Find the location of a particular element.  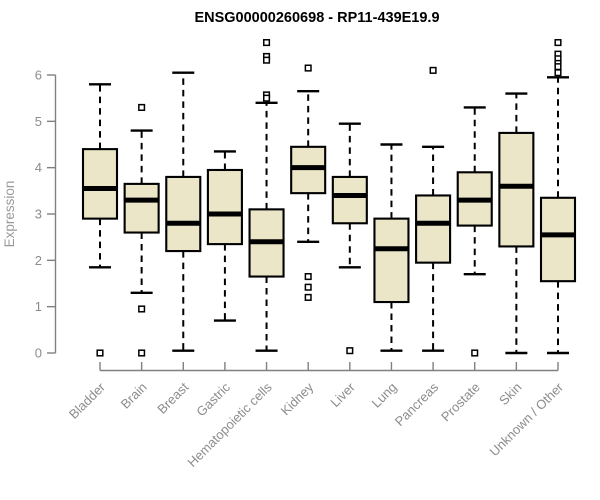

y-tick-label: 3 is located at coordinates (38, 214).